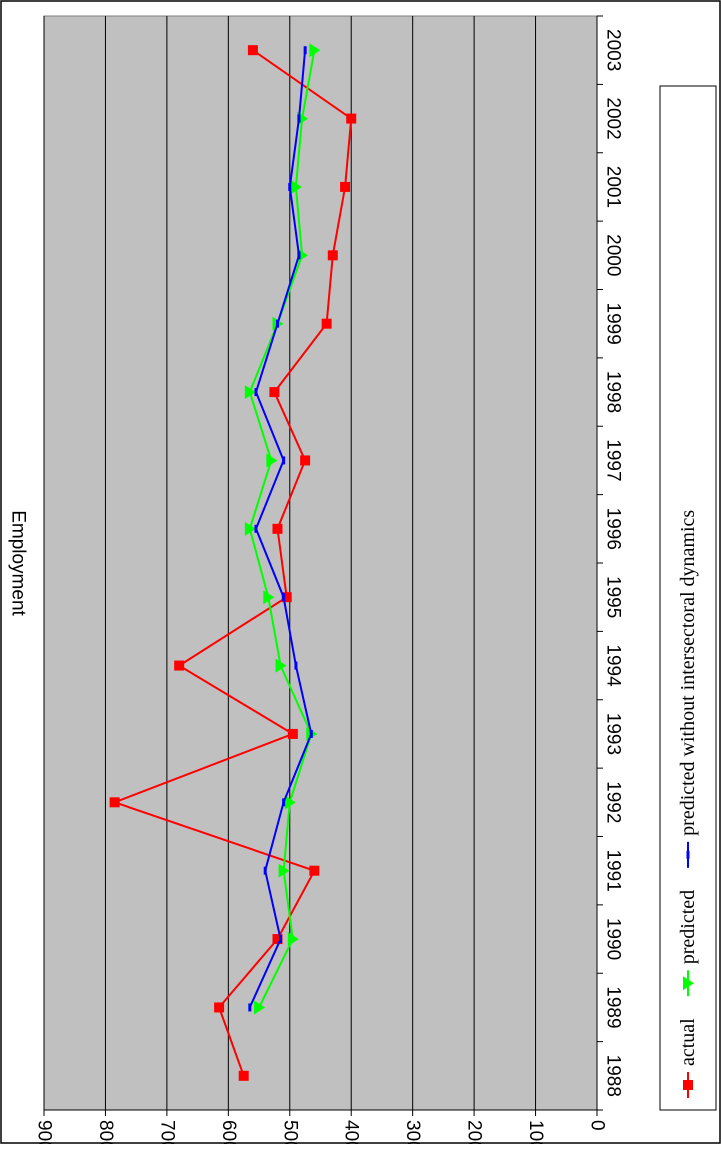 This screenshot has width=721, height=1149. What do you see at coordinates (613, 734) in the screenshot?
I see `category-tick-label: 1993` at bounding box center [613, 734].